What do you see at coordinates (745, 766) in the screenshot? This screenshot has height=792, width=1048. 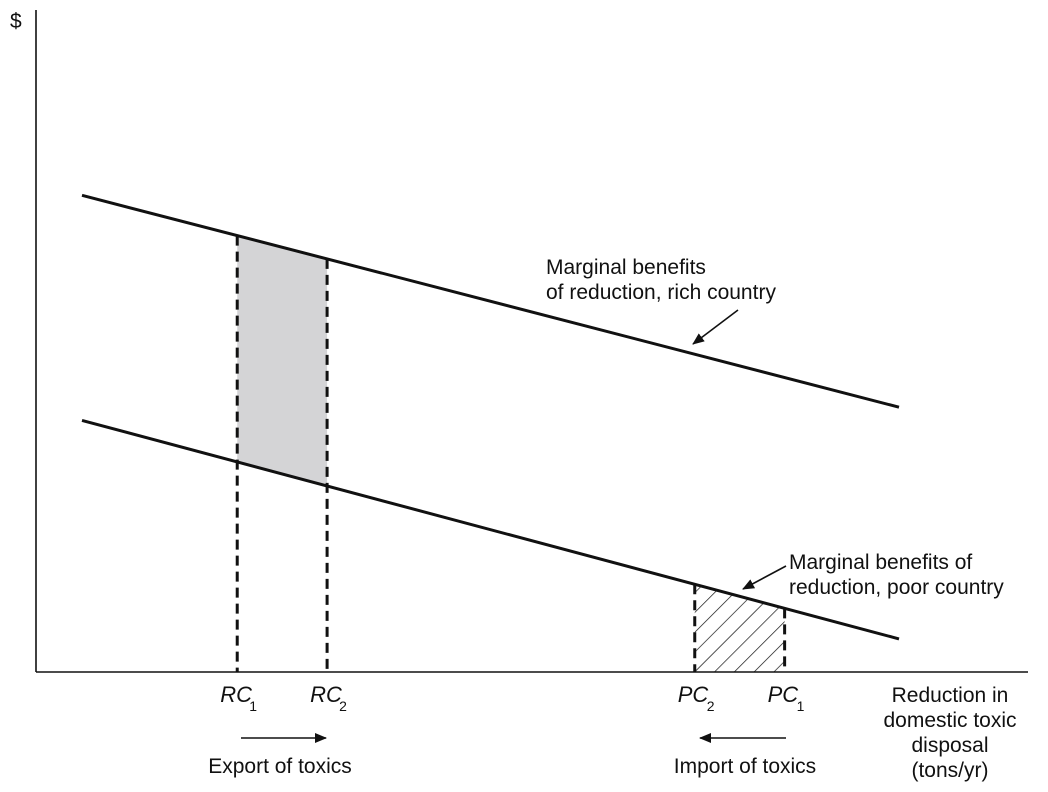 I see `import-label: Import of toxics` at bounding box center [745, 766].